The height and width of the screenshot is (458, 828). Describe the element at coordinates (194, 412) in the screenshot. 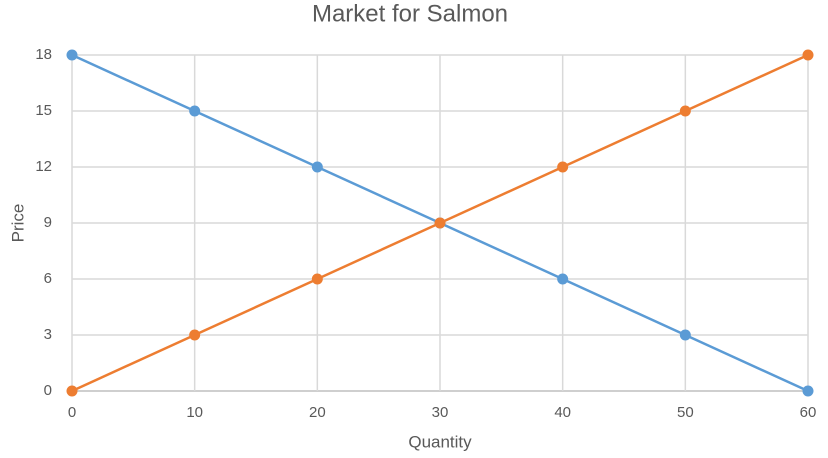

I see `x-tick-label: 10` at that location.